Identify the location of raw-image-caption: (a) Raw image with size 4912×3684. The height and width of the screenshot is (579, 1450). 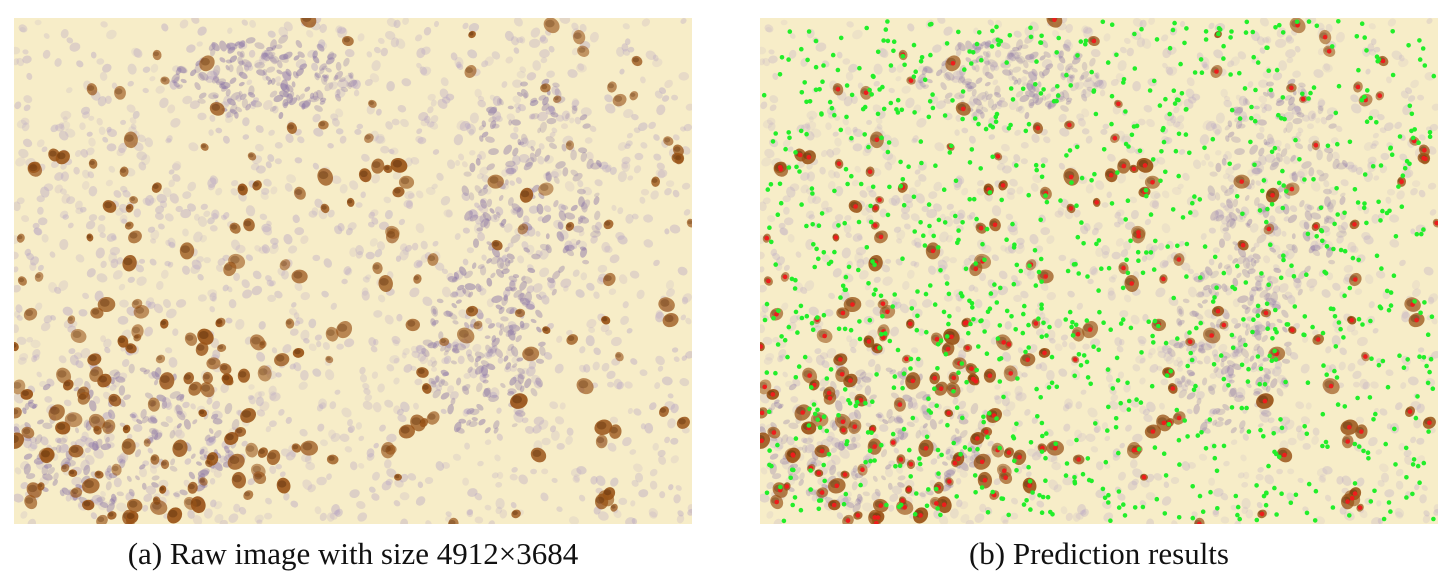
(353, 553).